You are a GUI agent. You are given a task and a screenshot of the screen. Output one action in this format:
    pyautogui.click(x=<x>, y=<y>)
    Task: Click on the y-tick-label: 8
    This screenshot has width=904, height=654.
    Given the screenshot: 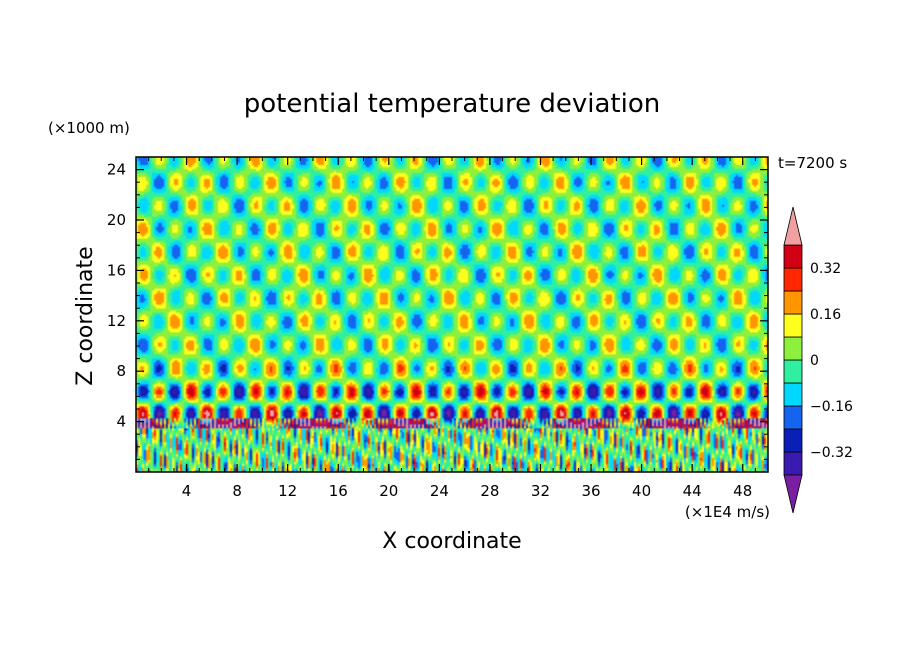 What is the action you would take?
    pyautogui.click(x=121, y=371)
    